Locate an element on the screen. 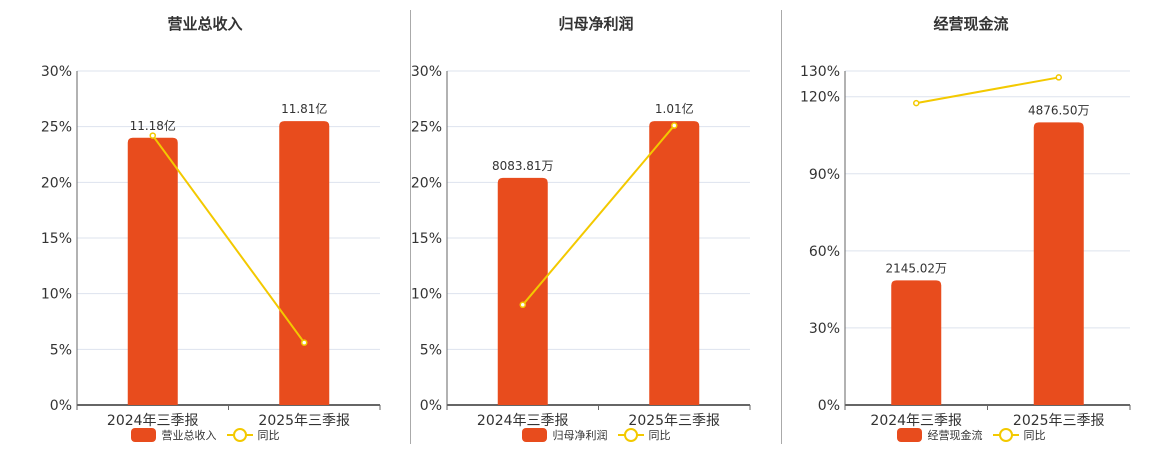 The height and width of the screenshot is (450, 1160). chart-title: 归母净利润 is located at coordinates (596, 24).